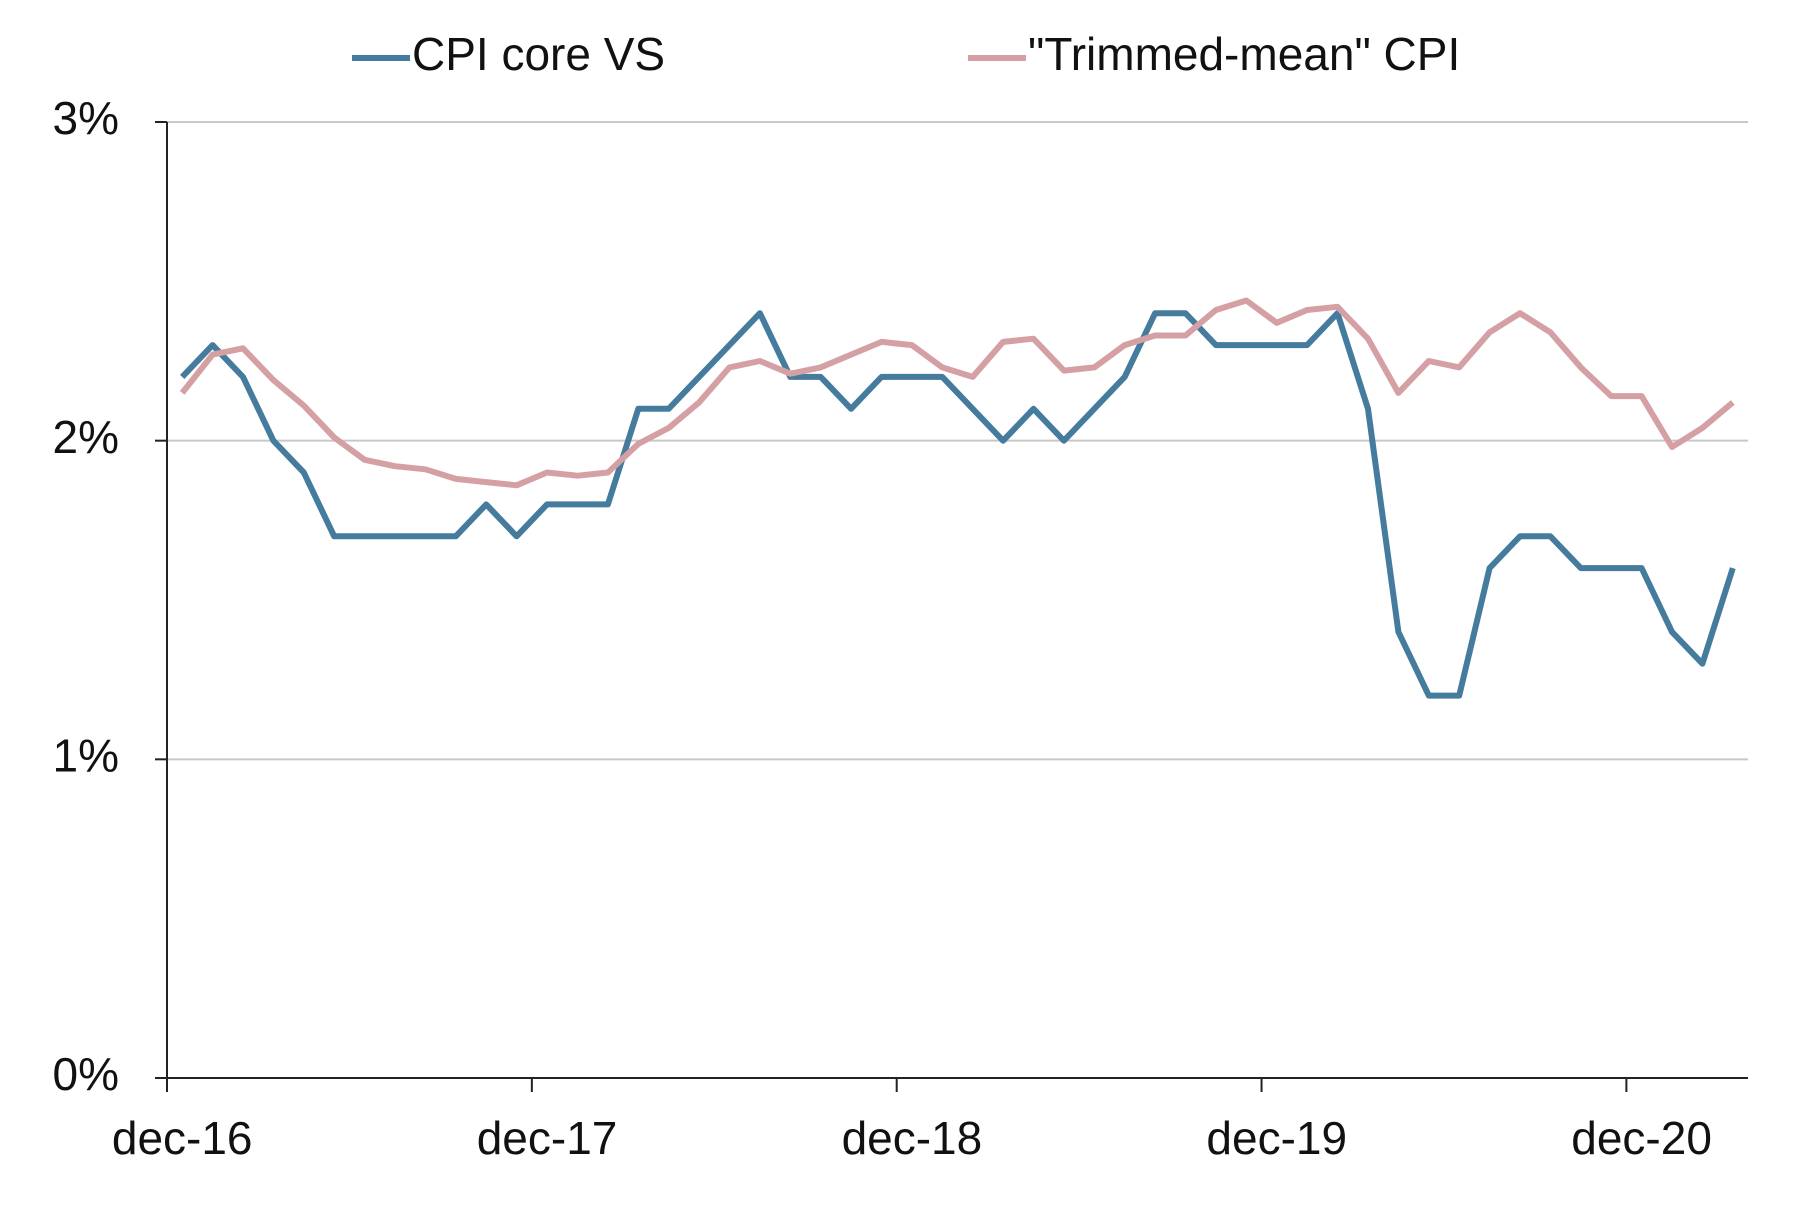  I want to click on y-tick-label: 1%, so click(86, 755).